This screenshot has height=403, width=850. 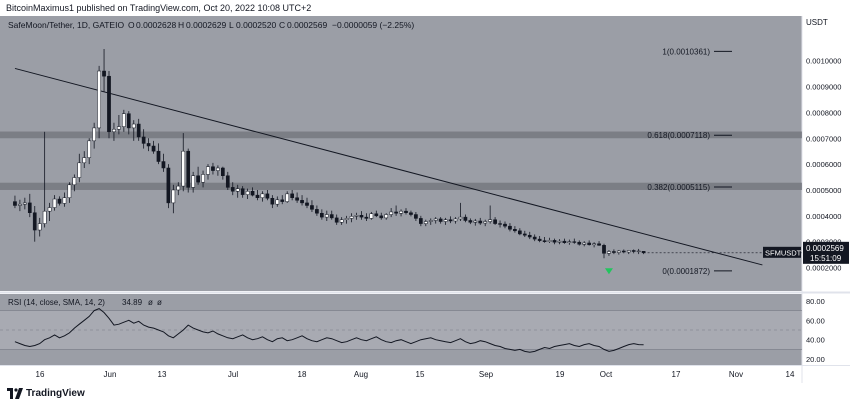 I want to click on price-tick-1: 0.0009000, so click(x=823, y=87).